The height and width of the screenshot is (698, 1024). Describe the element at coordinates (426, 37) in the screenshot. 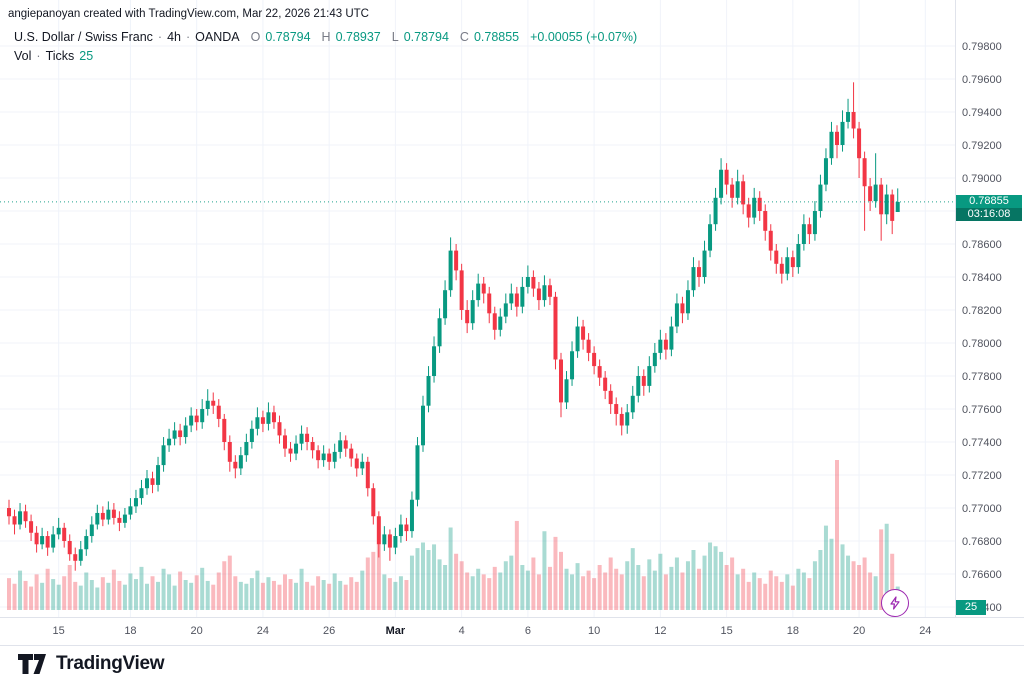

I see `low-value: 0.78794` at that location.